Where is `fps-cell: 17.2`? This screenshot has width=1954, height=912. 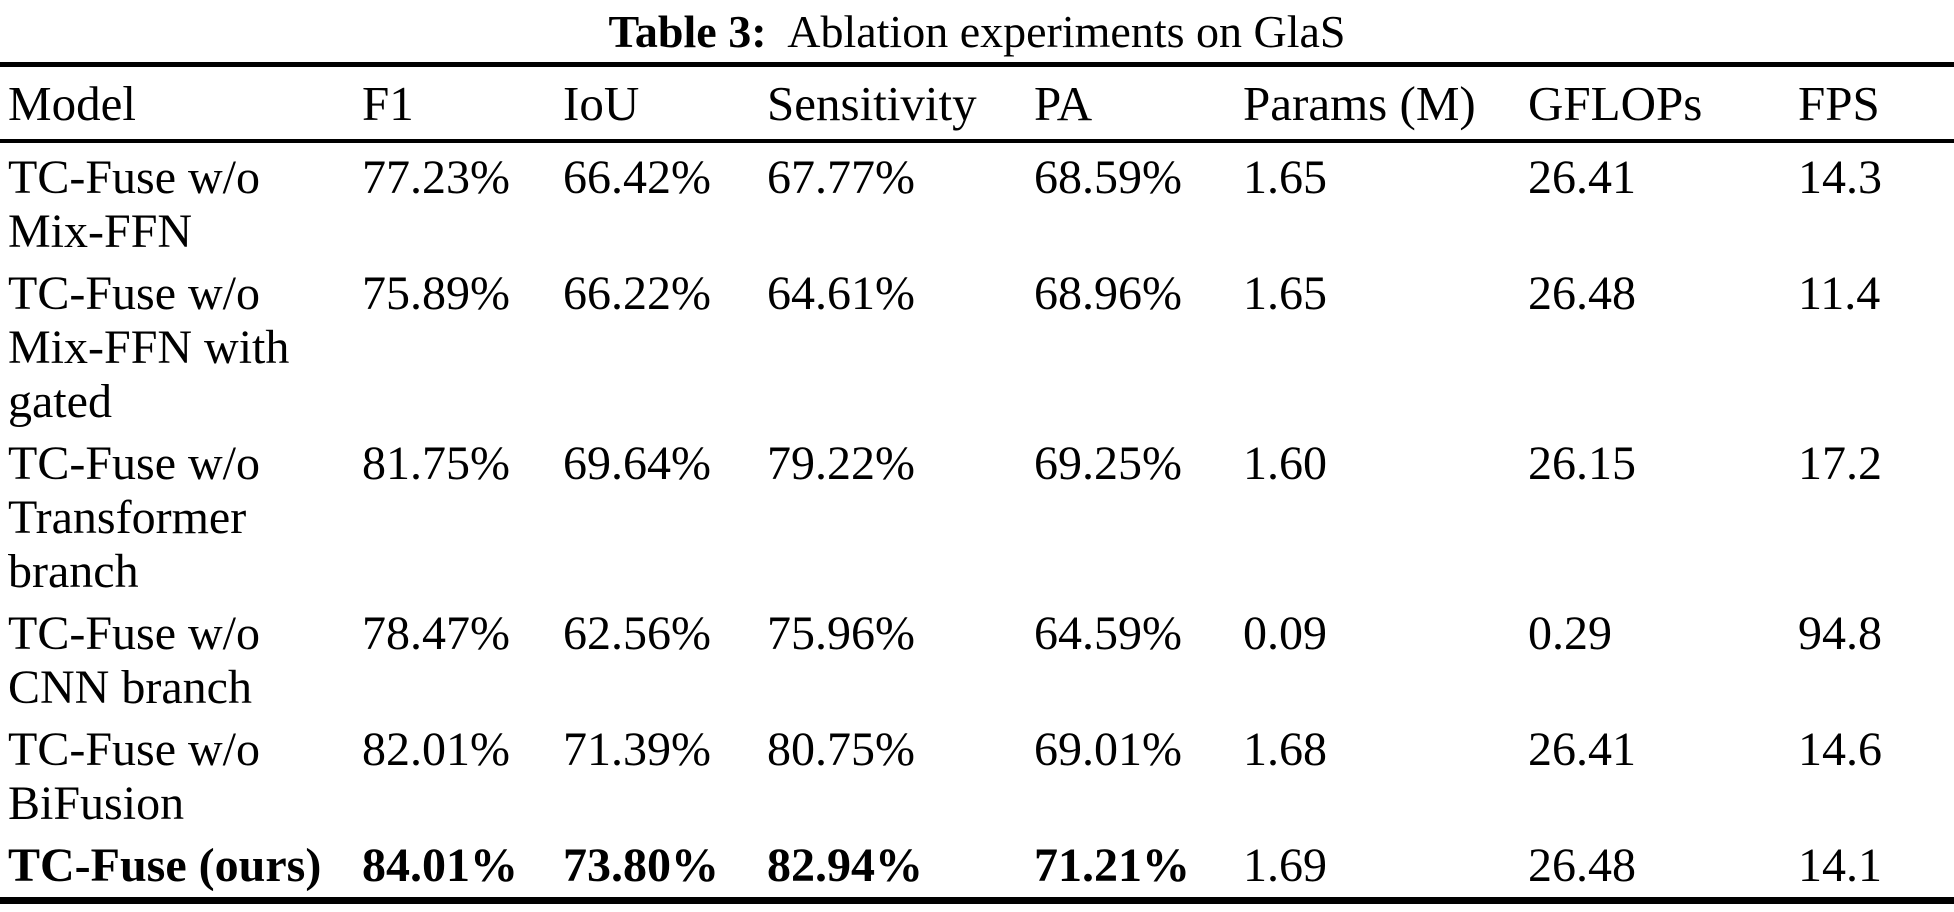 fps-cell: 17.2 is located at coordinates (1840, 463).